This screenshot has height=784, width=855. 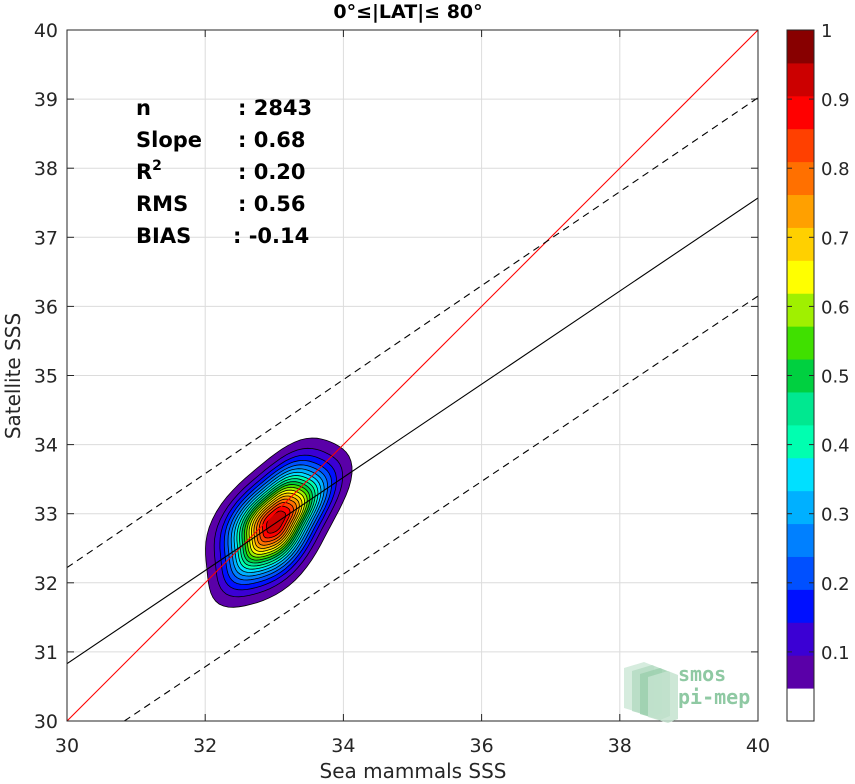 I want to click on colorbar-tick-label: 0.3, so click(x=835, y=515).